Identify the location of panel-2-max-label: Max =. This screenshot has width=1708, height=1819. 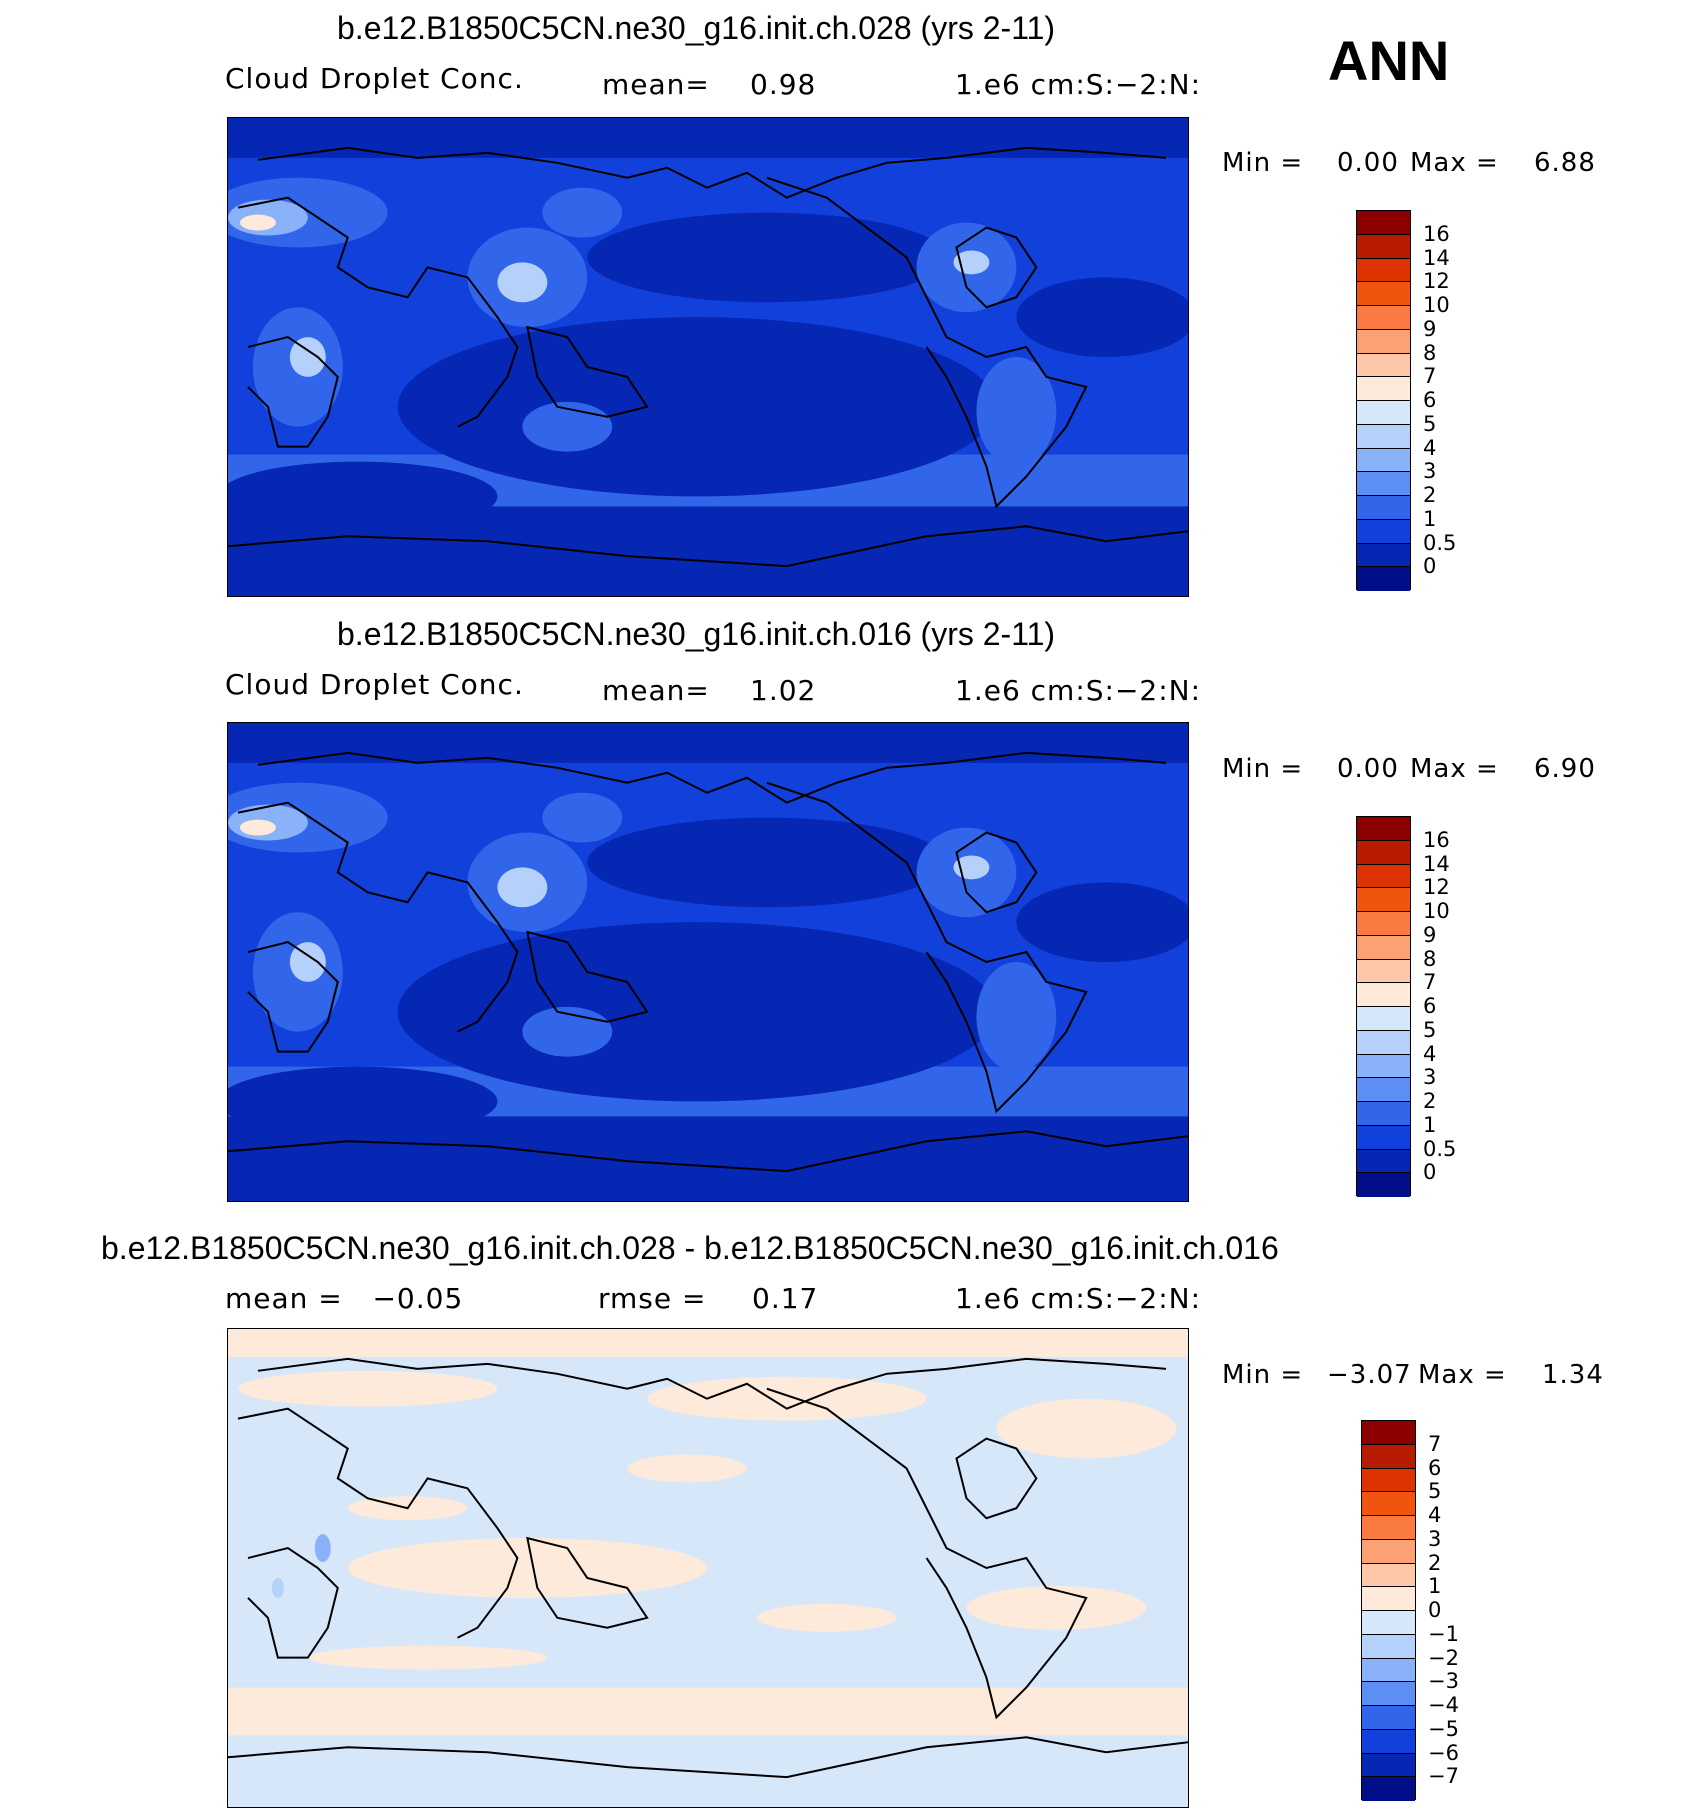
(1454, 769).